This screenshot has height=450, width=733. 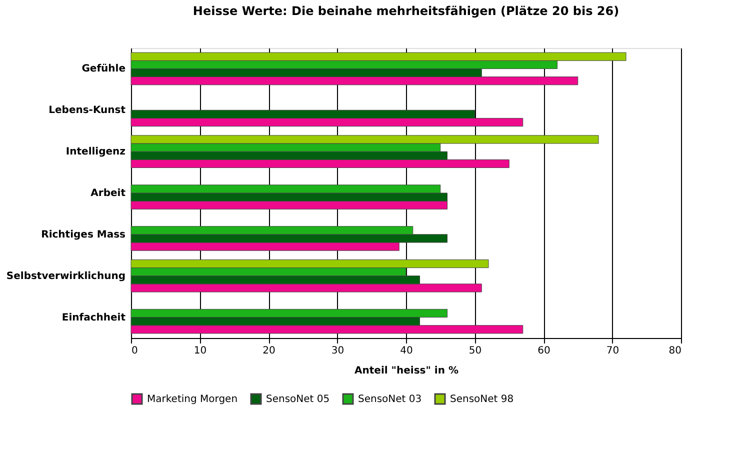 What do you see at coordinates (96, 152) in the screenshot?
I see `y-tick-label: Intelligenz` at bounding box center [96, 152].